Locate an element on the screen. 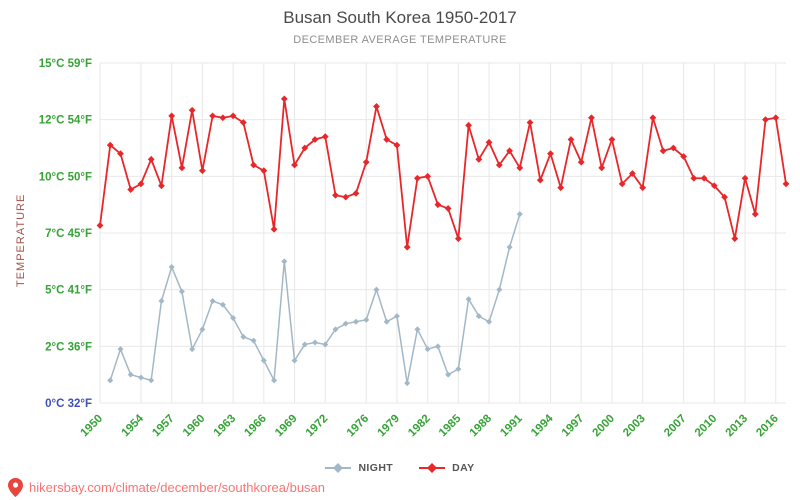 This screenshot has width=800, height=500. x-tick-label: 1957 is located at coordinates (163, 426).